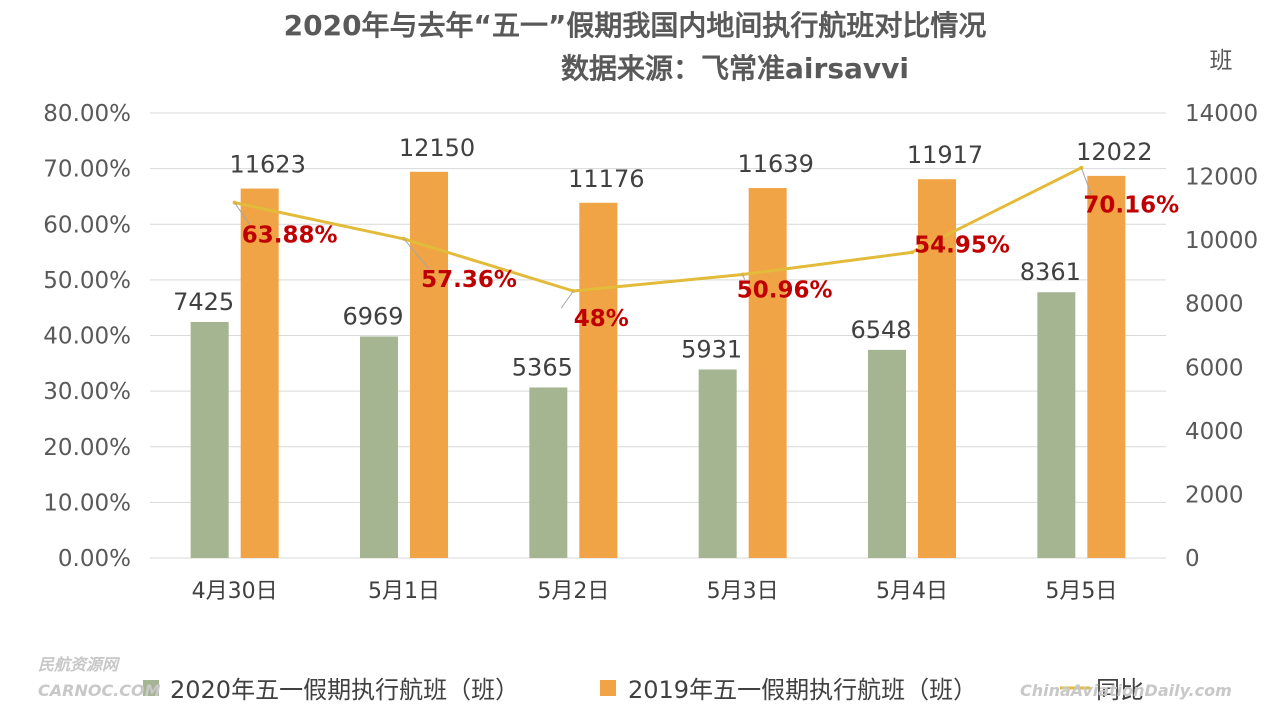  What do you see at coordinates (87, 503) in the screenshot?
I see `y-left-tick-label: 10.00%` at bounding box center [87, 503].